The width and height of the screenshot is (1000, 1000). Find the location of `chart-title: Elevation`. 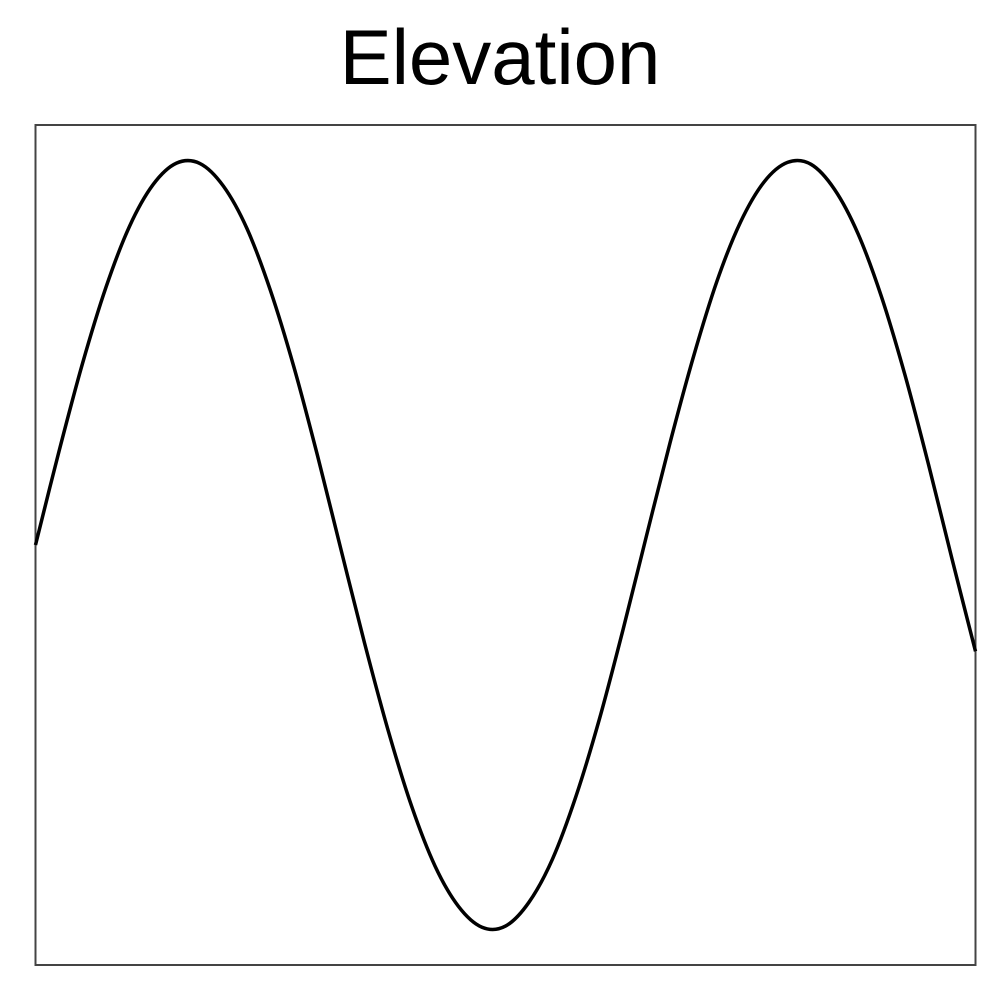

chart-title: Elevation is located at coordinates (500, 57).